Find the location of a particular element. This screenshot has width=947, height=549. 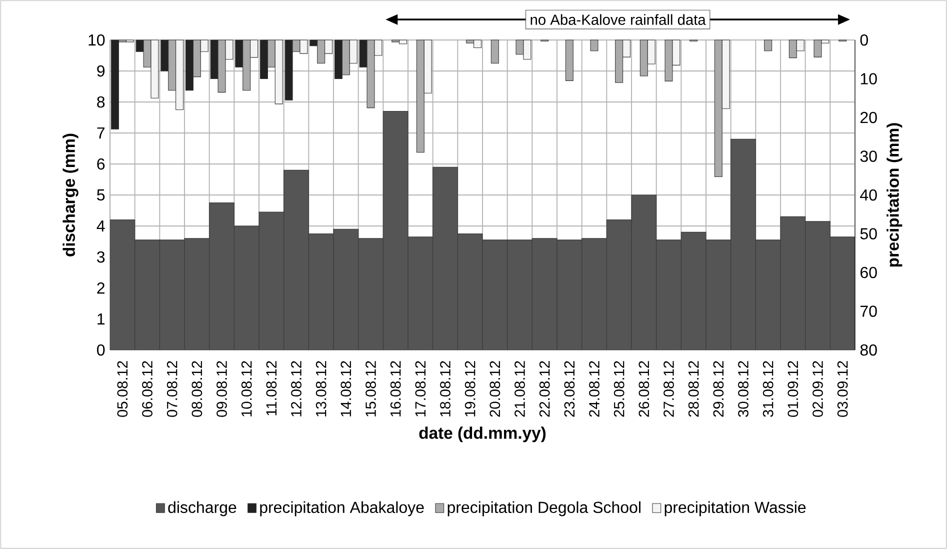

x-tick-label: 24.08.12 is located at coordinates (594, 389).